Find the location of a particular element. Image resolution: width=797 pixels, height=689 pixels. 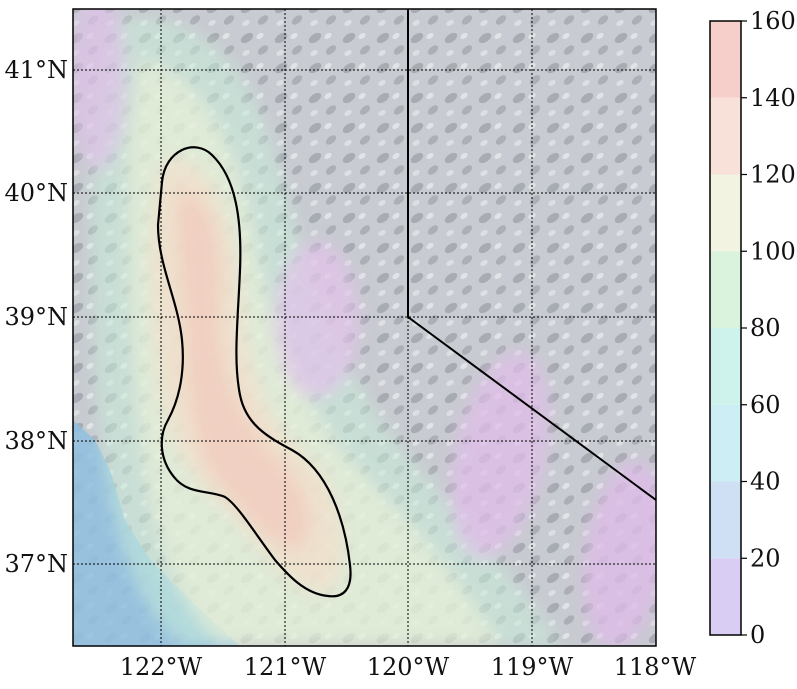

colorbar: 0 20 40 60 80 100 120 140 160 is located at coordinates (752, 328).